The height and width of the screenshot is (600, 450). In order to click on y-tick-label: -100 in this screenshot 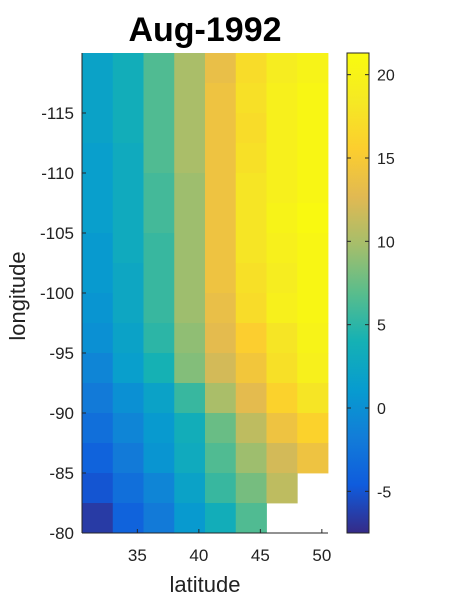, I will do `click(57, 293)`.